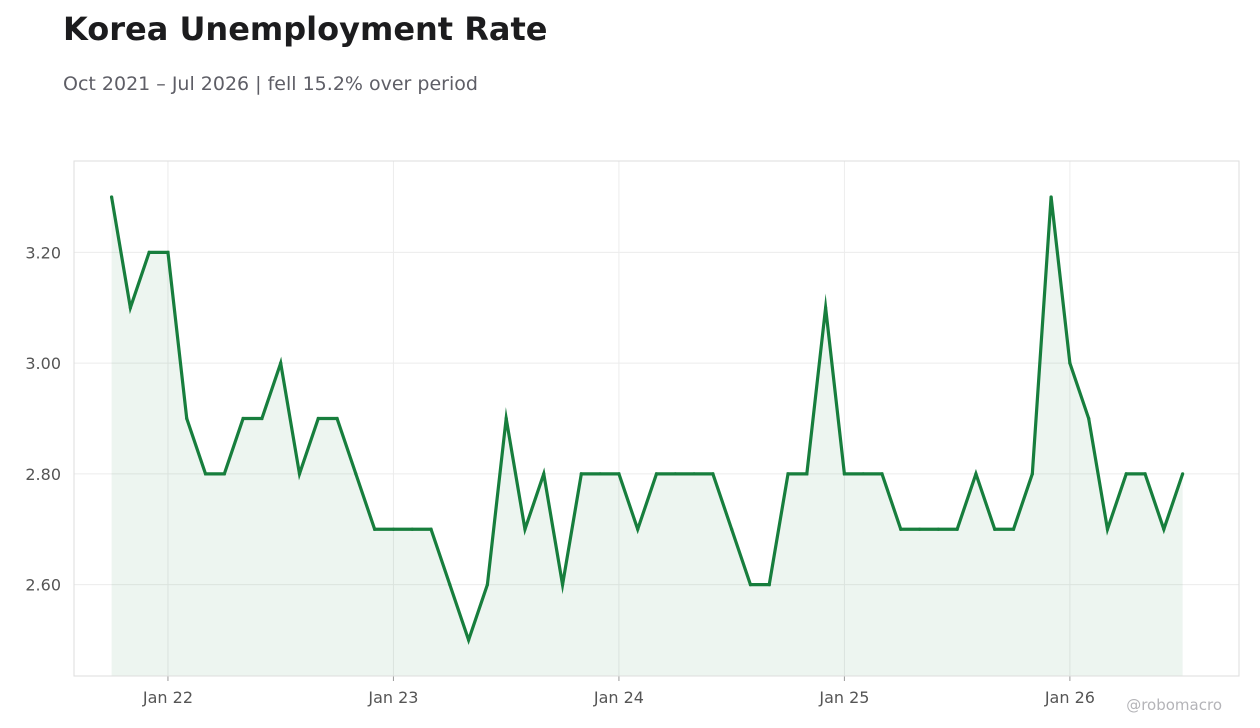 This screenshot has width=1260, height=728. What do you see at coordinates (43, 474) in the screenshot?
I see `y-tick-label: 2.80` at bounding box center [43, 474].